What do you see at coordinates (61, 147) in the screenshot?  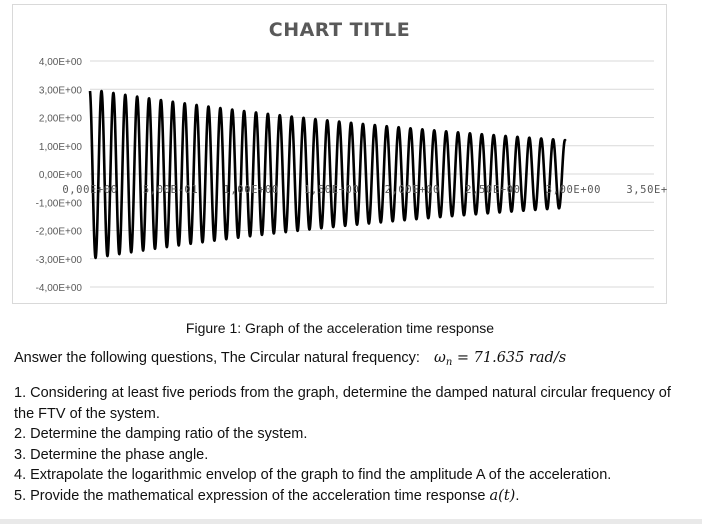 I see `y-tick-label: 1,00E+00` at bounding box center [61, 147].